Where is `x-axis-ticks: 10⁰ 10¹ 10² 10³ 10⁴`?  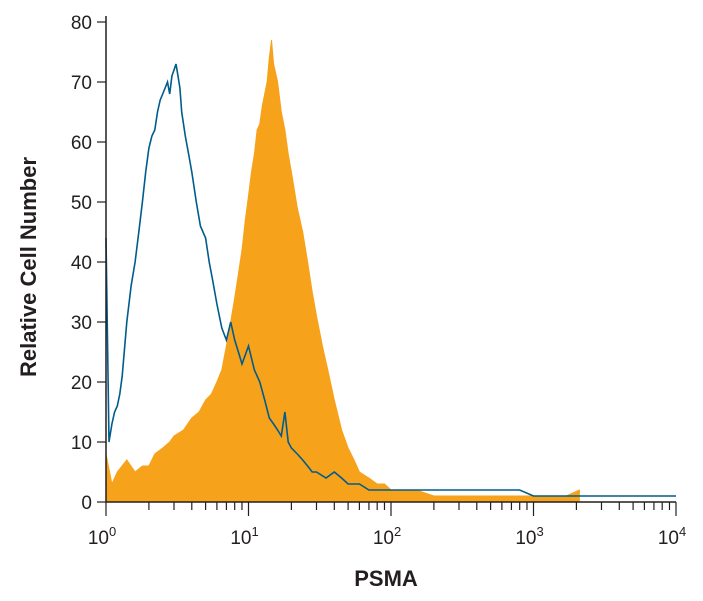
x-axis-ticks: 10⁰ 10¹ 10² 10³ 10⁴ is located at coordinates (387, 525).